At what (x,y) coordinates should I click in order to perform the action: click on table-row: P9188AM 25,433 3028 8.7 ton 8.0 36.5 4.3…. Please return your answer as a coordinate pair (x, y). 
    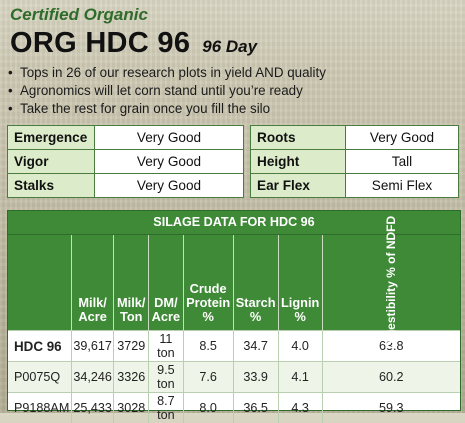
    Looking at the image, I should click on (234, 408).